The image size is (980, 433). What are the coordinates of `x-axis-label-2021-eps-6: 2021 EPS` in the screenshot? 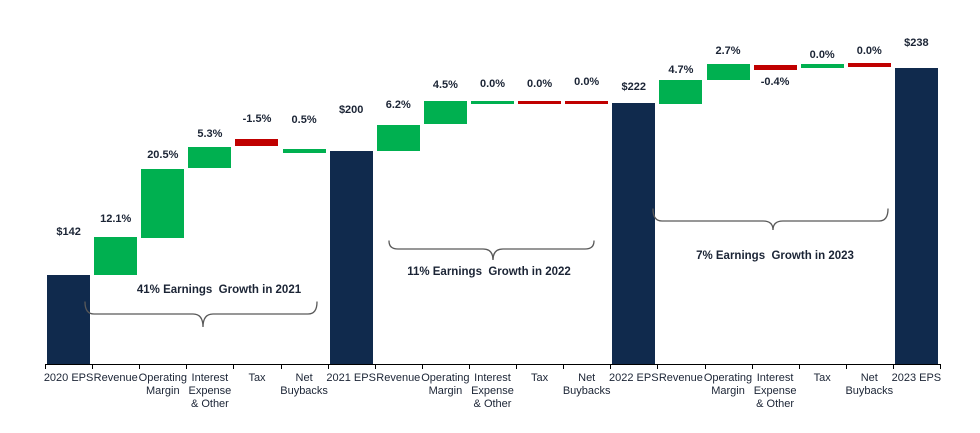 It's located at (351, 378).